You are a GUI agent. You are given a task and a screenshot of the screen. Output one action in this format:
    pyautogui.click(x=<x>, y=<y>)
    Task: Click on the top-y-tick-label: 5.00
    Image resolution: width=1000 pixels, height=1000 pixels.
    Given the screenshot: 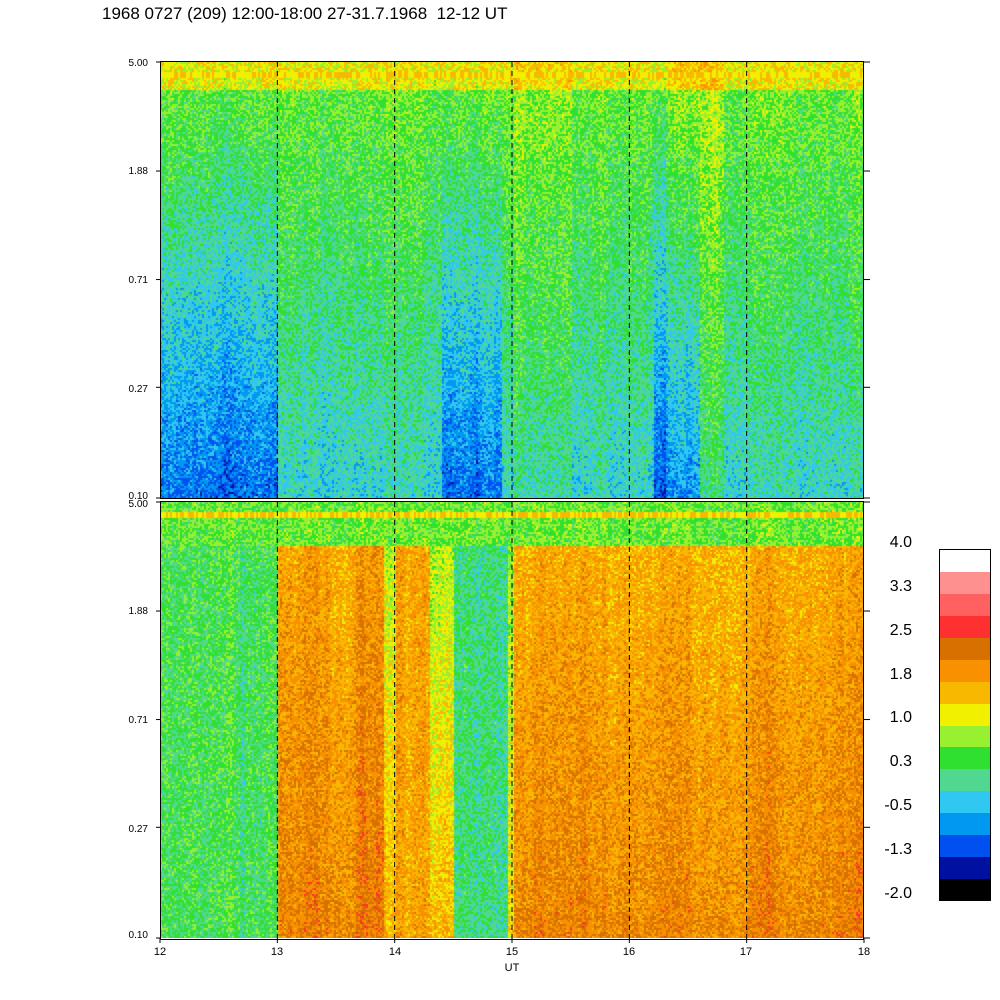 What is the action you would take?
    pyautogui.click(x=138, y=63)
    